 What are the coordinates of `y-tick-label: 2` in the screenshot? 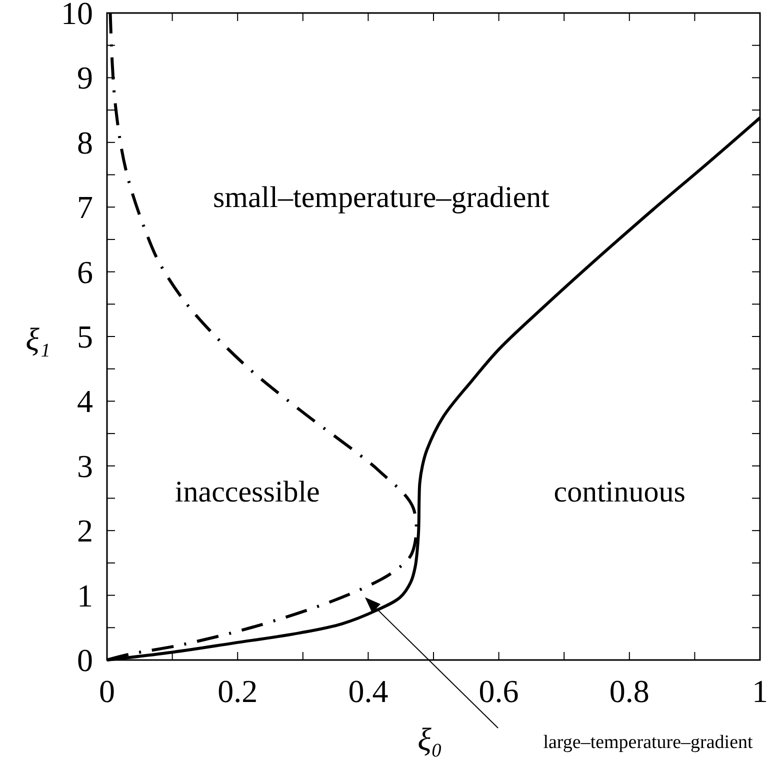 It's located at (85, 530).